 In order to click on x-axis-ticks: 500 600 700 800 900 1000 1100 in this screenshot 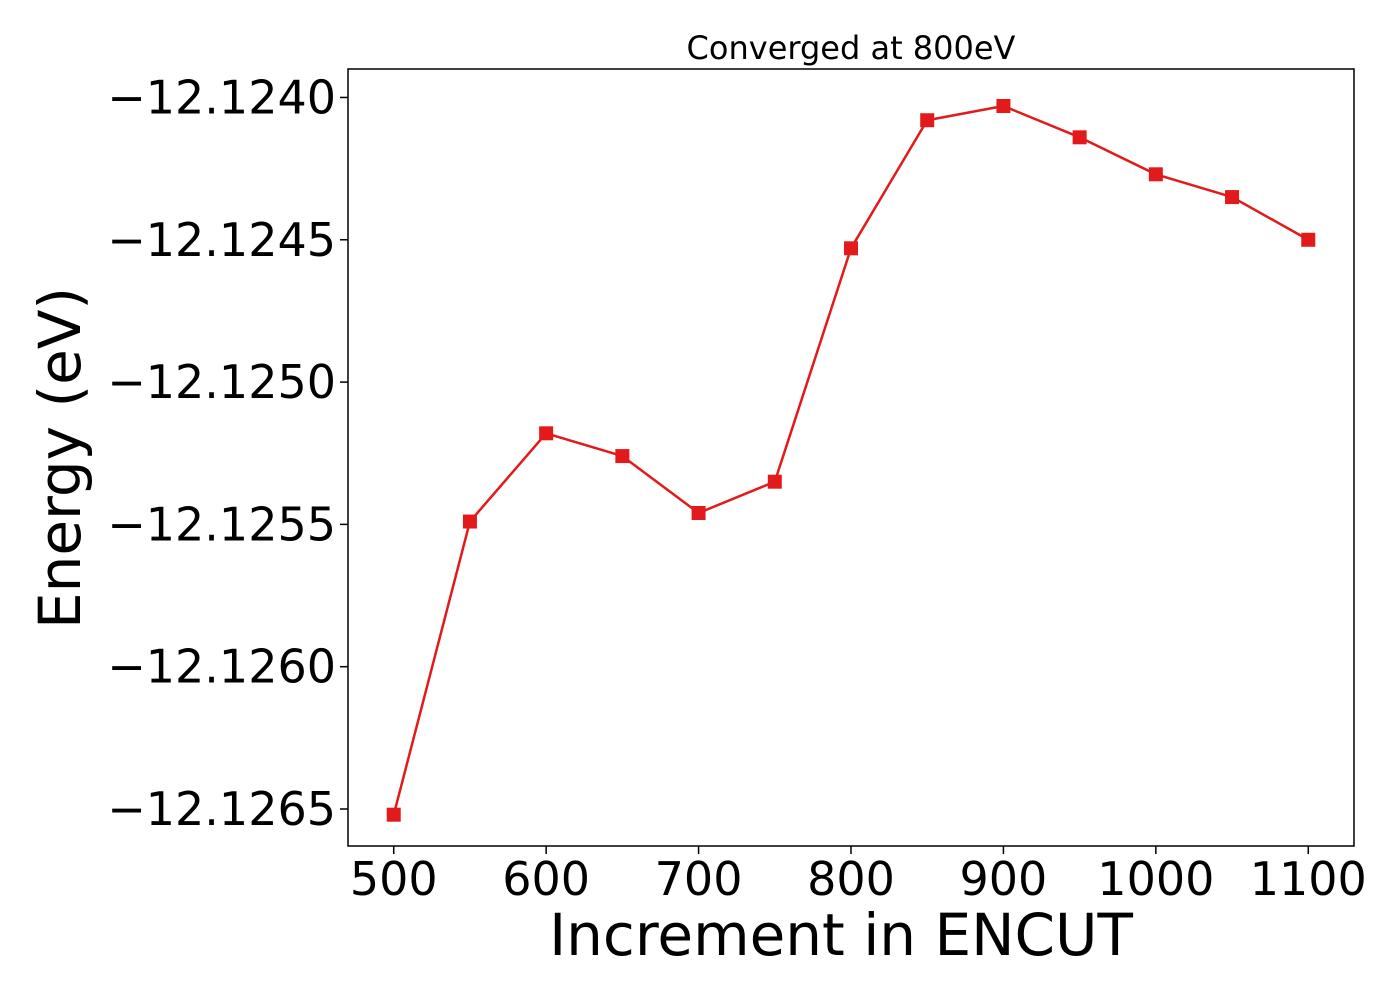, I will do `click(858, 876)`.